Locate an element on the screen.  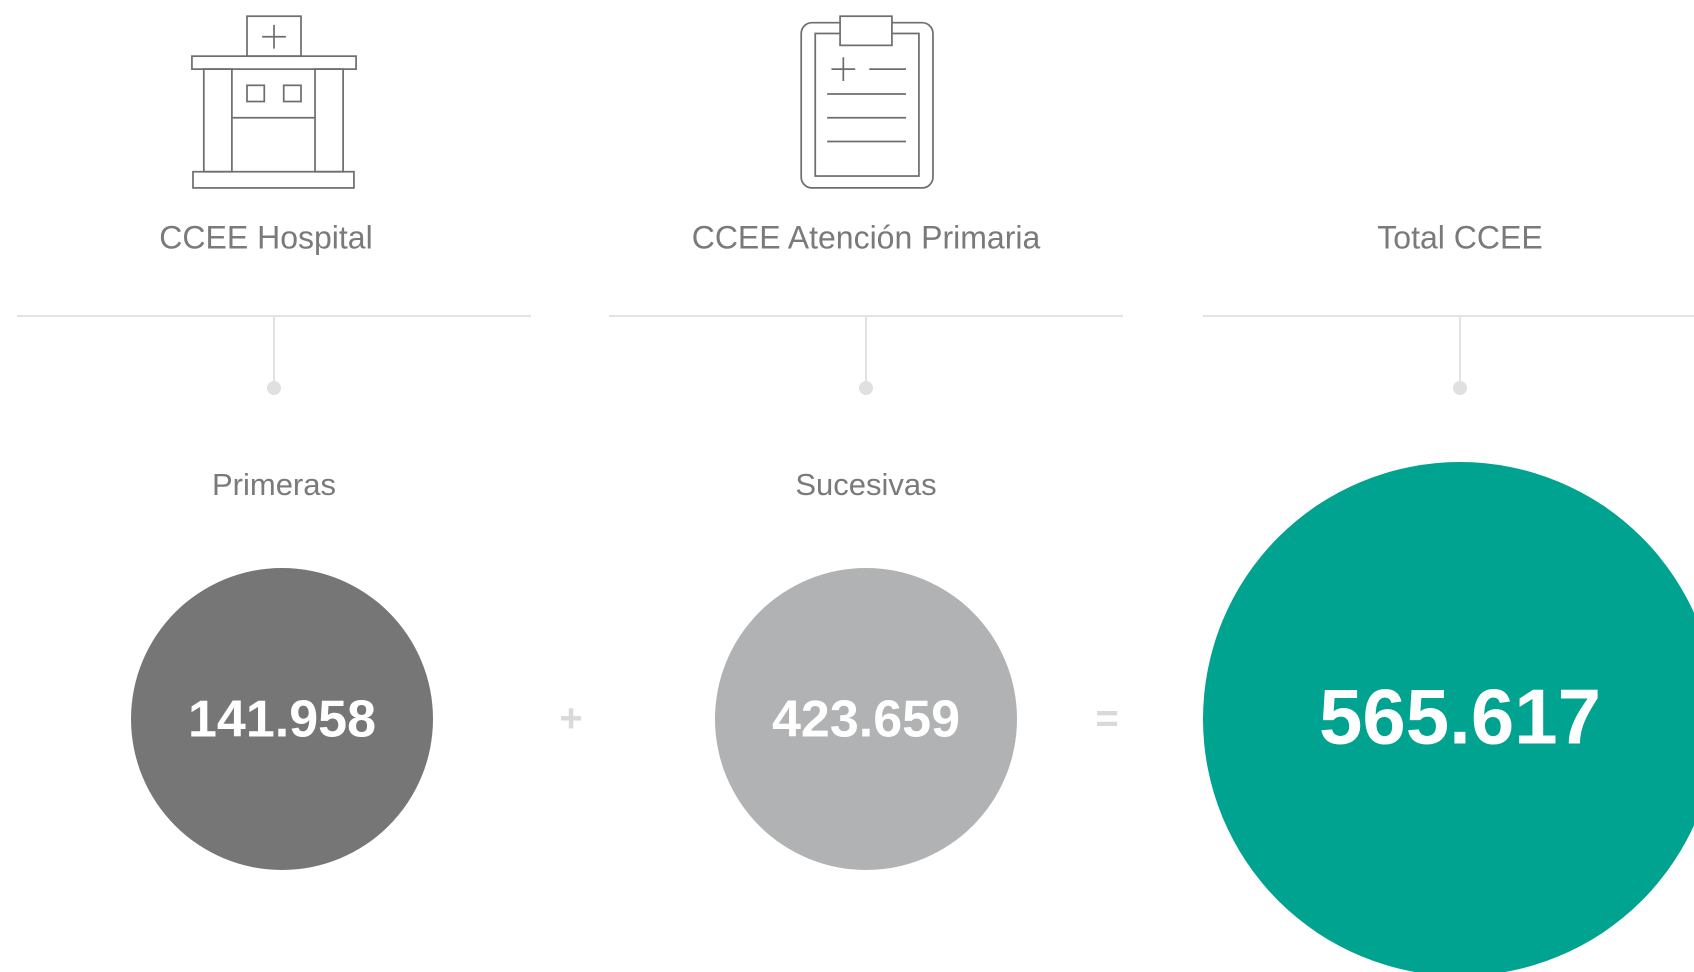
total-value: 565.617 is located at coordinates (1460, 717).